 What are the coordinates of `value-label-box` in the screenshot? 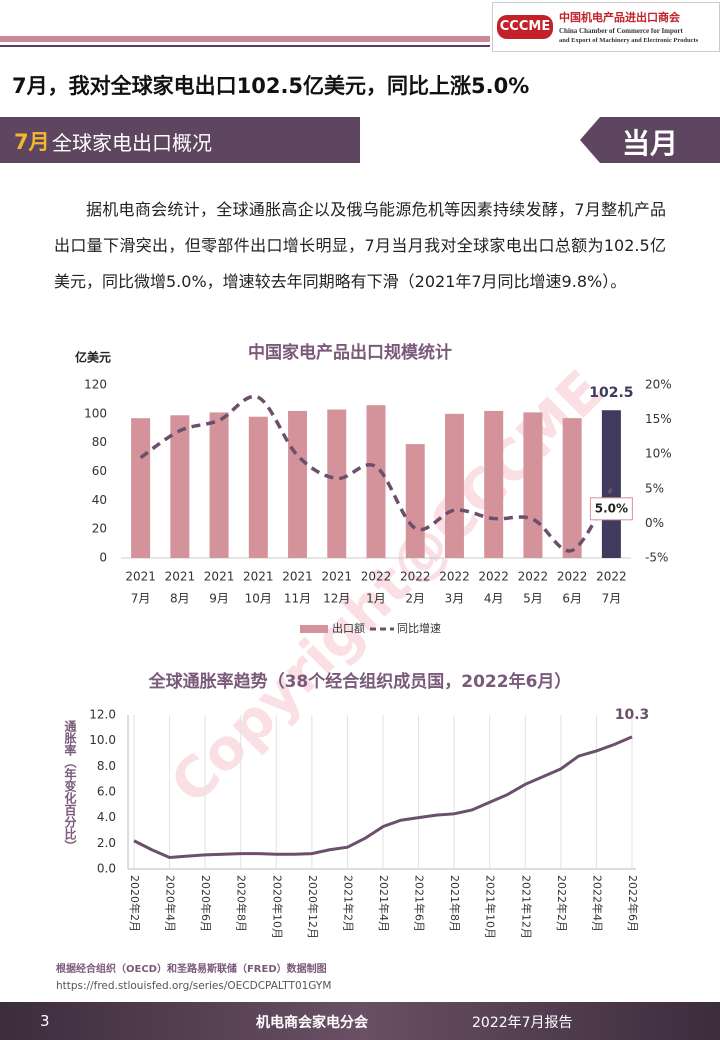 It's located at (611, 509).